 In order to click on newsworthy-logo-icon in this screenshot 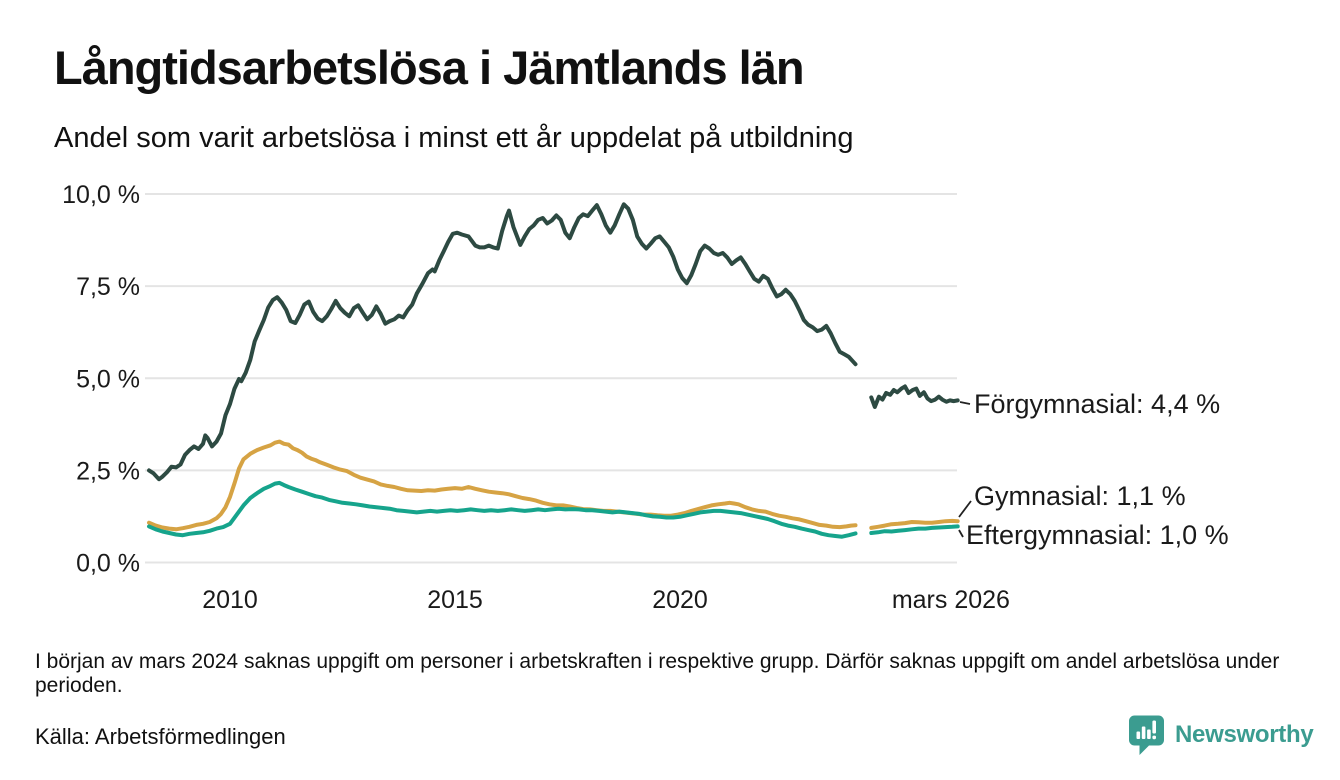, I will do `click(1146, 735)`.